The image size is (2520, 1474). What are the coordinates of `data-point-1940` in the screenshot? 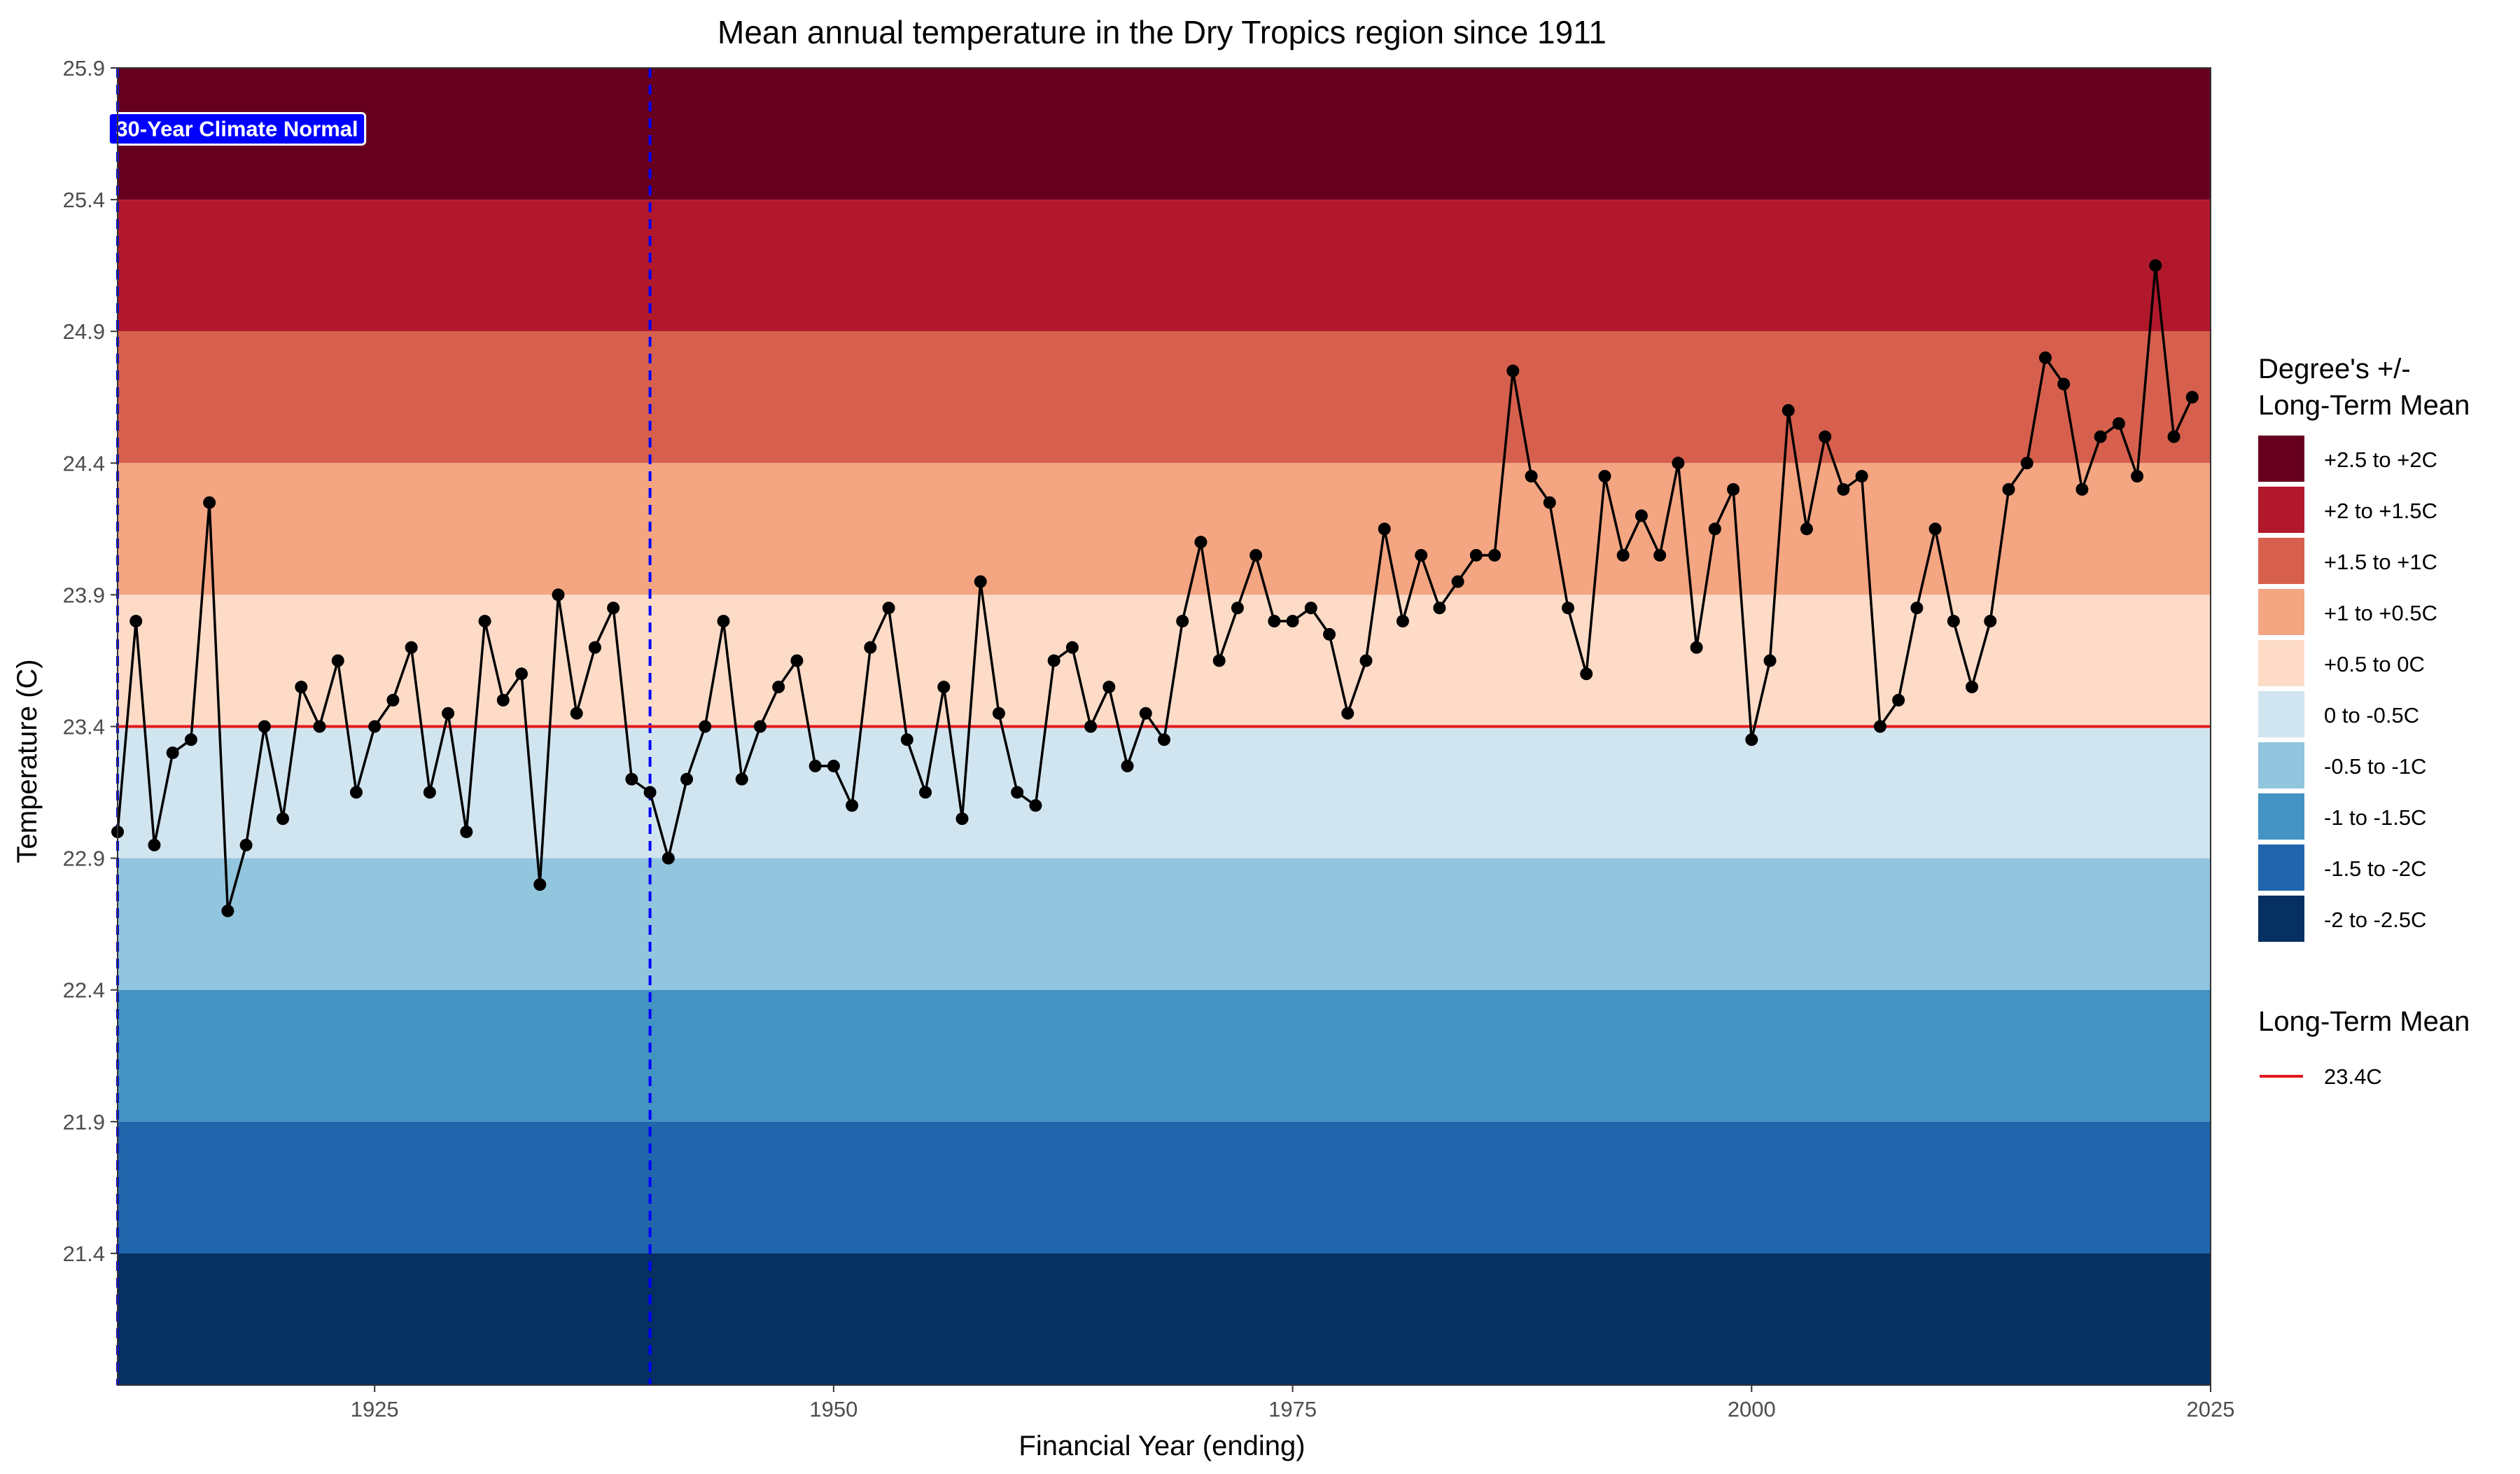 It's located at (650, 792).